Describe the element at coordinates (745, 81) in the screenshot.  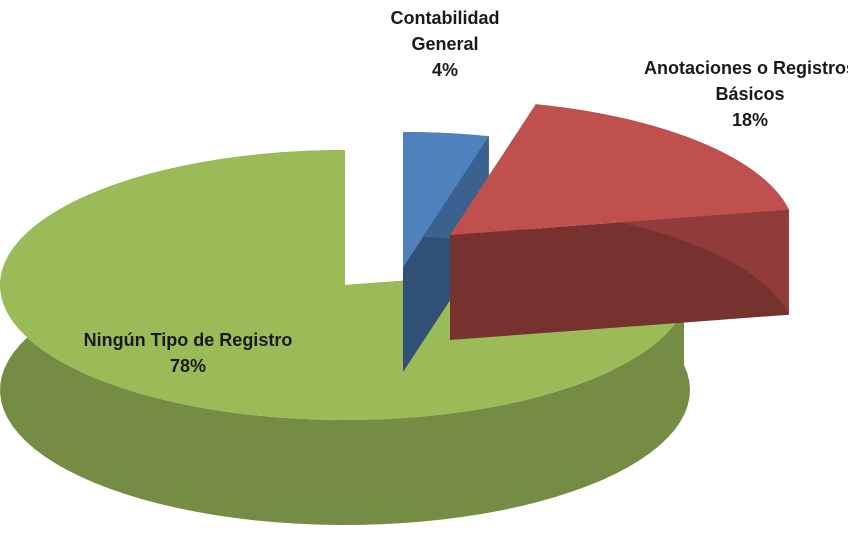
I see `category-label: Anotaciones o Registros Básicos` at that location.